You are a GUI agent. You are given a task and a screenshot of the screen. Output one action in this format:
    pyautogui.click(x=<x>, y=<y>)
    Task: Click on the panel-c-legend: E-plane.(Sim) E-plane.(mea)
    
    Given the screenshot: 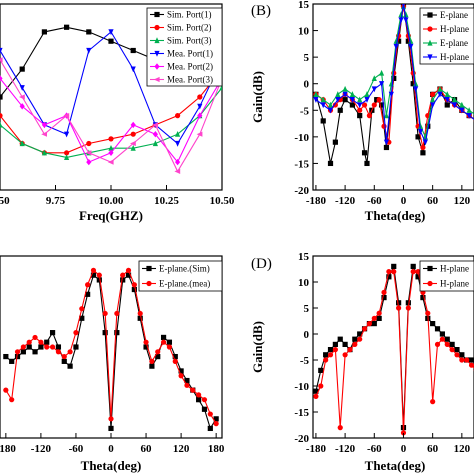 What is the action you would take?
    pyautogui.click(x=180, y=276)
    